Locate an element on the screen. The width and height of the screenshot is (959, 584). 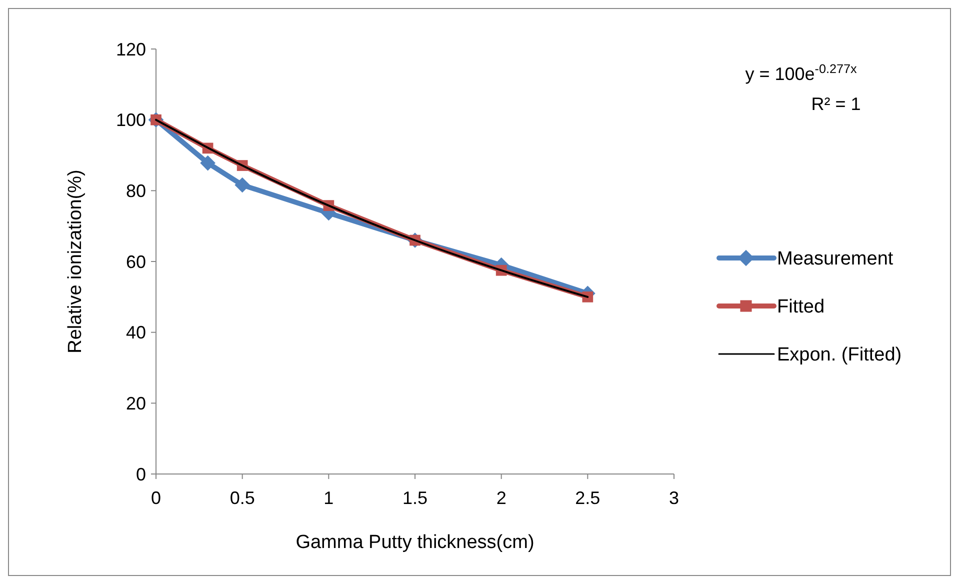
x-tick-label: 0 is located at coordinates (156, 498).